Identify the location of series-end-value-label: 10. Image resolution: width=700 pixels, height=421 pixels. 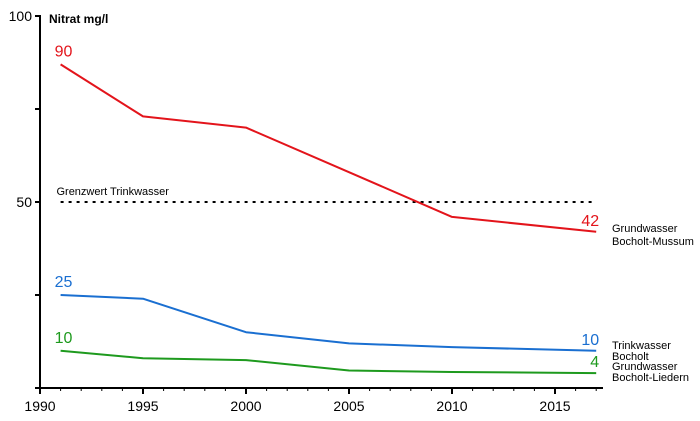
(590, 340).